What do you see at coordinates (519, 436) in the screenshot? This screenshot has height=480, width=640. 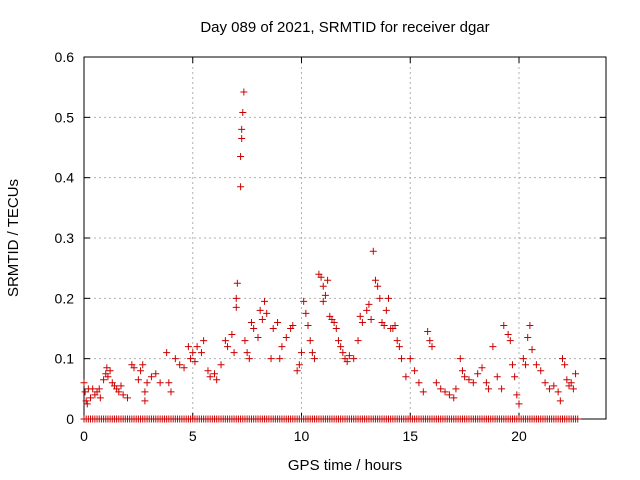 I see `x-tick-label: 20` at bounding box center [519, 436].